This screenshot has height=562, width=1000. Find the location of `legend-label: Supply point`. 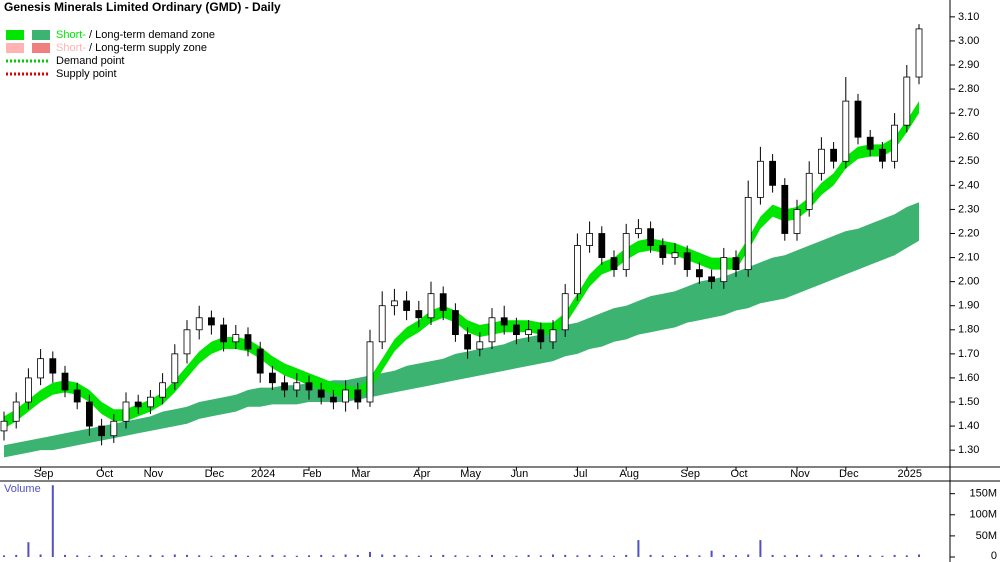

legend-label: Supply point is located at coordinates (86, 74).